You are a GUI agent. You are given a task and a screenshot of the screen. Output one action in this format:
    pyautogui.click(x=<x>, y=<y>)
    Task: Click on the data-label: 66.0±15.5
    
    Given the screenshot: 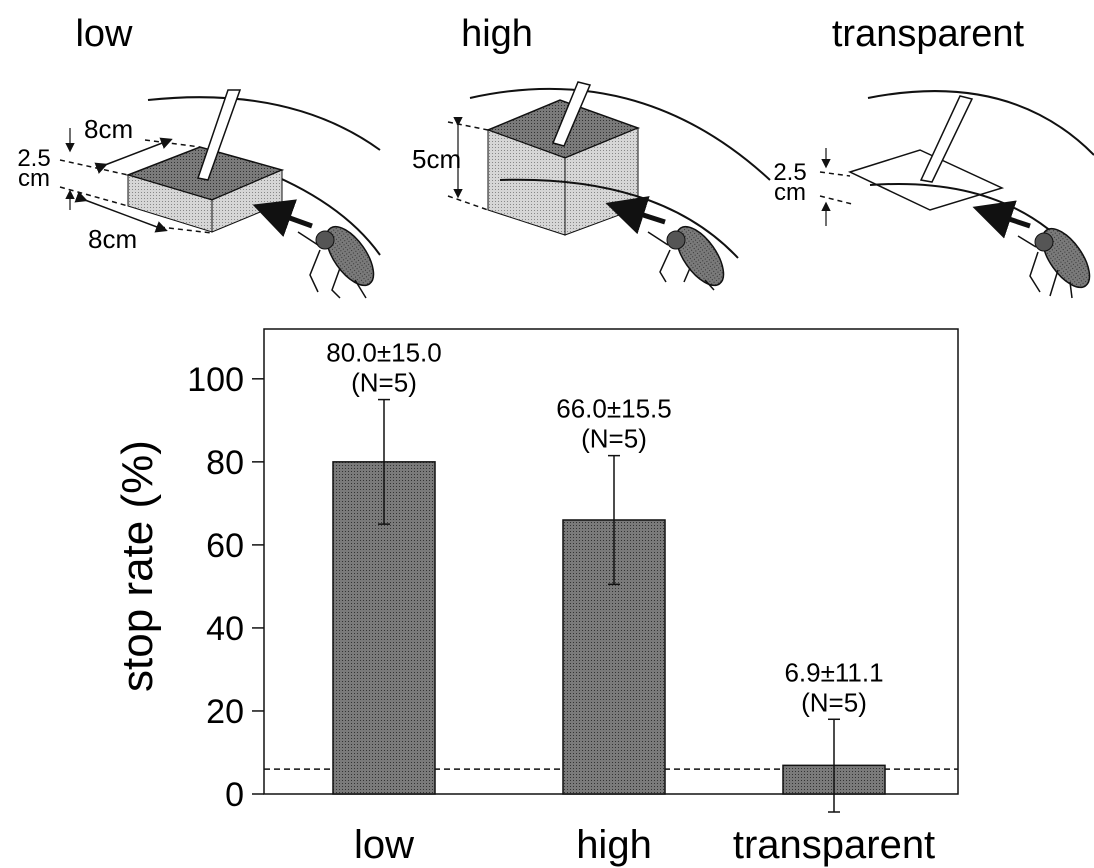 What is the action you would take?
    pyautogui.click(x=613, y=409)
    